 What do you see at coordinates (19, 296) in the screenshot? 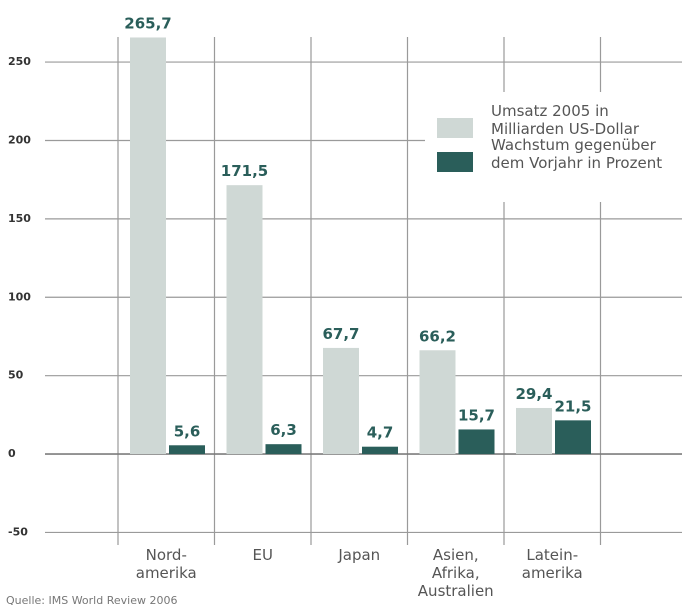
I see `y-tick-label: 100` at bounding box center [19, 296].